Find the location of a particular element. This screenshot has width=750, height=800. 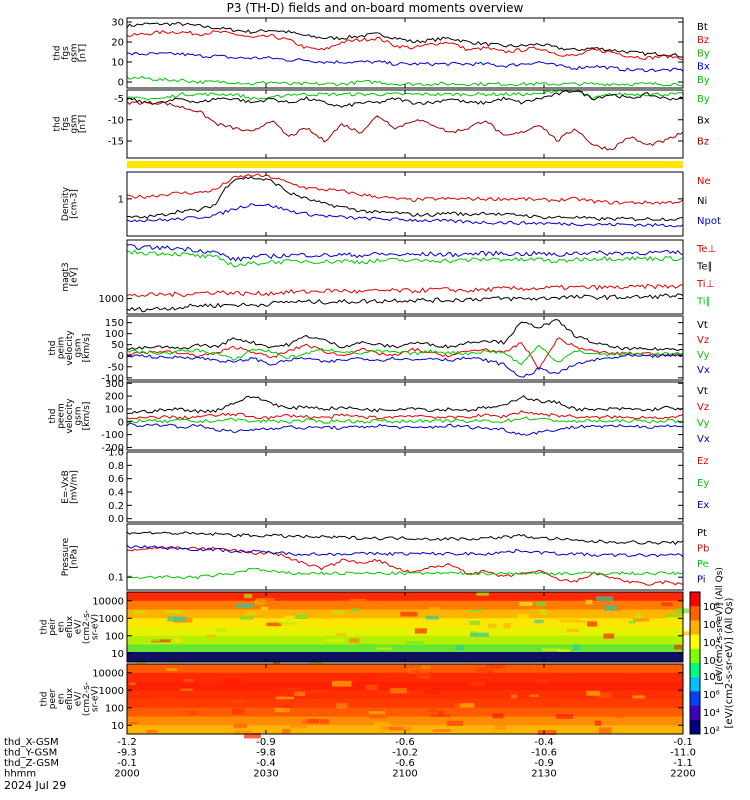

x-axis-value: -0.4 is located at coordinates (544, 742).